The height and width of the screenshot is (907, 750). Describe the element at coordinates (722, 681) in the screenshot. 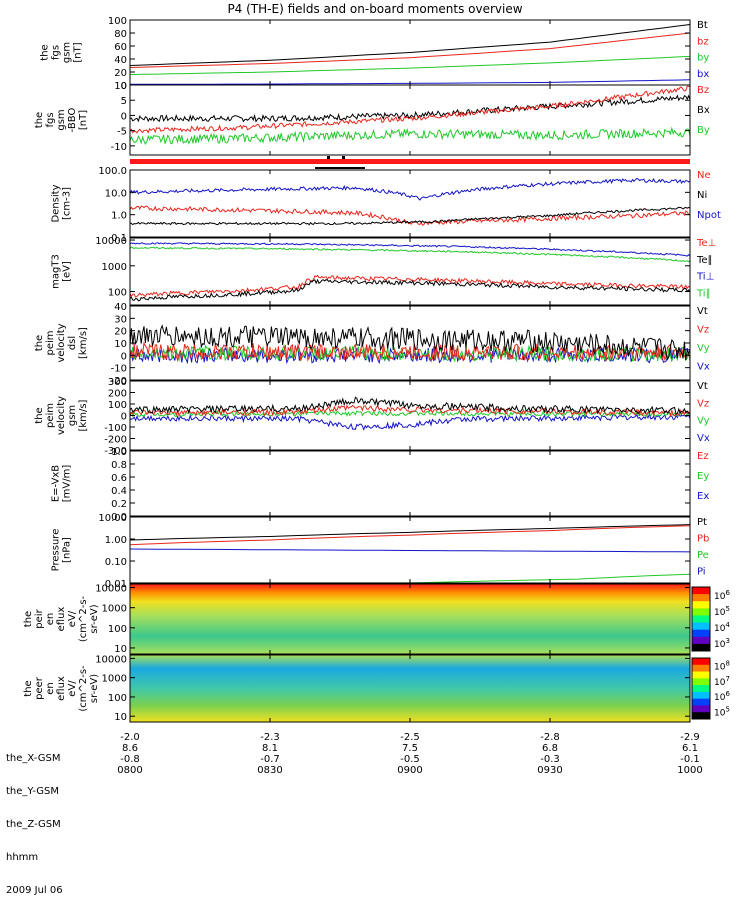

I see `colorbar-tick-label: 10⁷` at that location.